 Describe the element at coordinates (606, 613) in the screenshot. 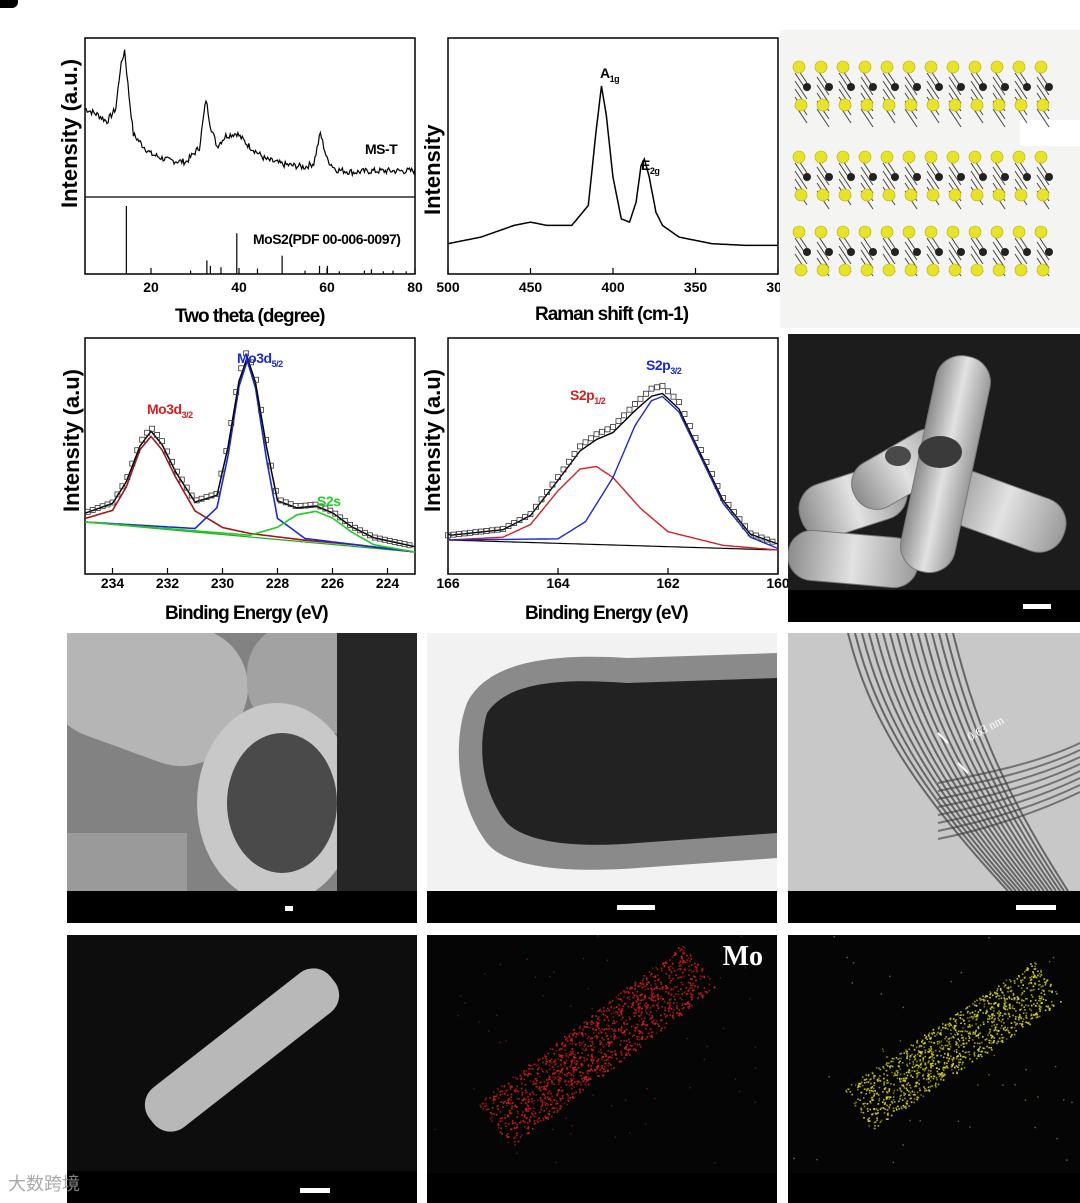

I see `xps-s-xlabel: Binding Energy (eV)` at that location.